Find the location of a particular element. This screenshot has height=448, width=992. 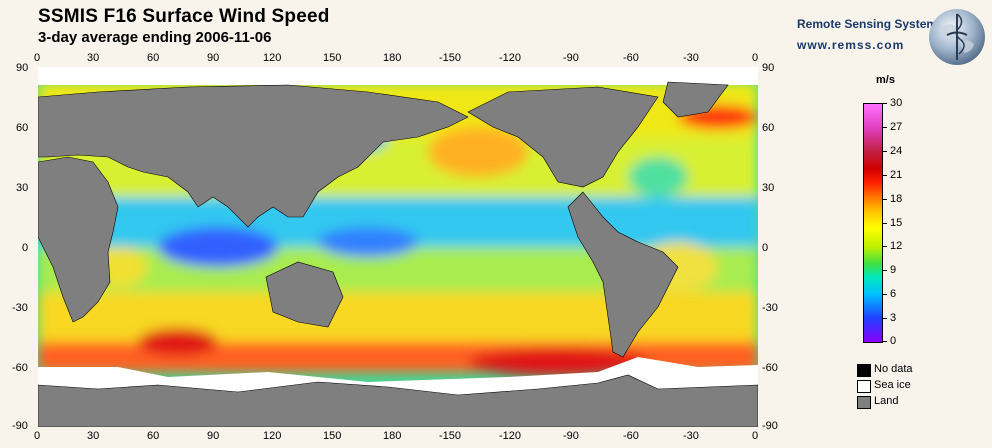

colorbar-unit: m/s is located at coordinates (885, 80).